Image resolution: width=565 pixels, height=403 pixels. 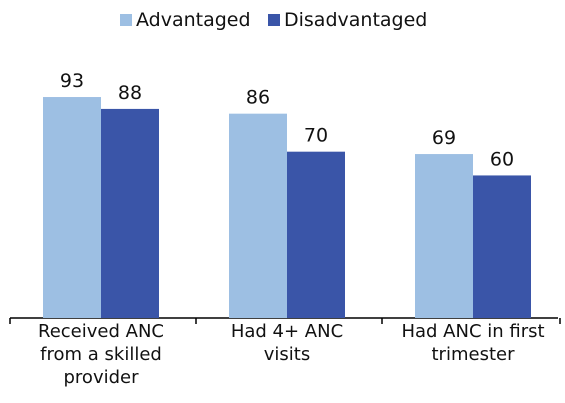 I want to click on data-label: 93, so click(x=72, y=81).